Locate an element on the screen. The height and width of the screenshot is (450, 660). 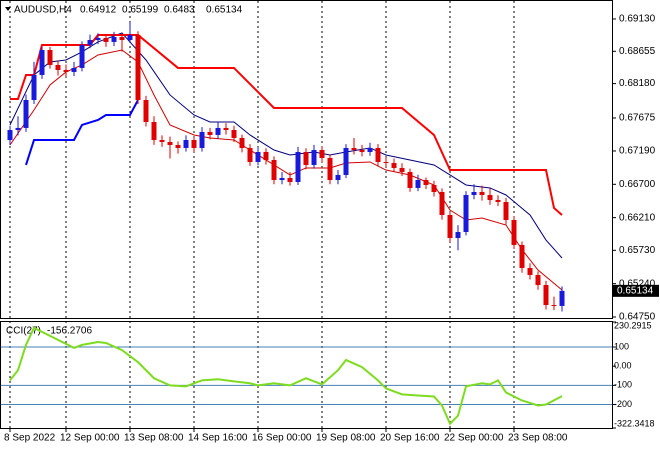
y-tick-label: 0.69130 is located at coordinates (637, 19).